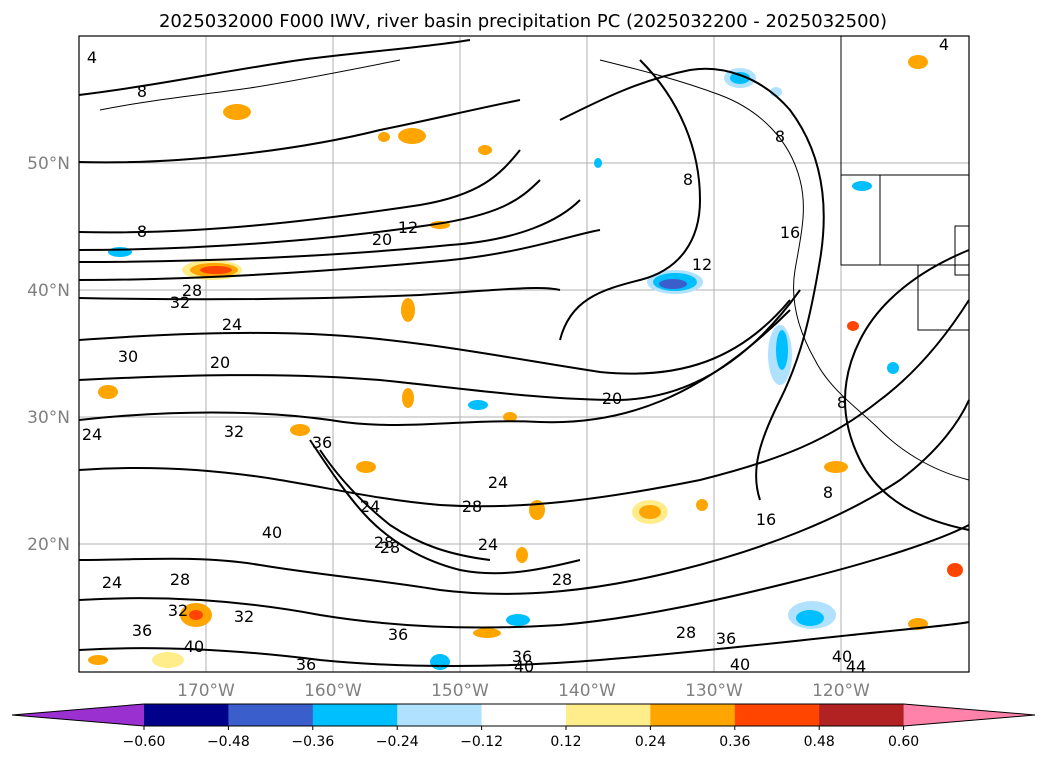 This screenshot has width=1047, height=765. I want to click on colorbar-tick-label: −0.60, so click(144, 742).